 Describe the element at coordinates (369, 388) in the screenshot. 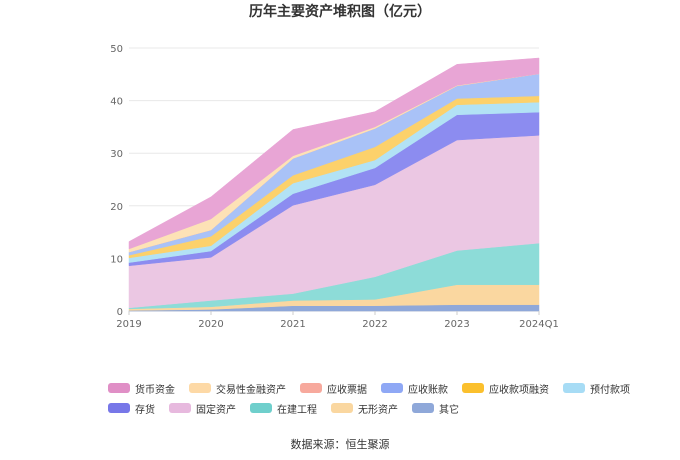

I see `legend-row: 货币资金 交易性金融资产 应收票据 应收账款 应收款项融资 预付款项` at that location.